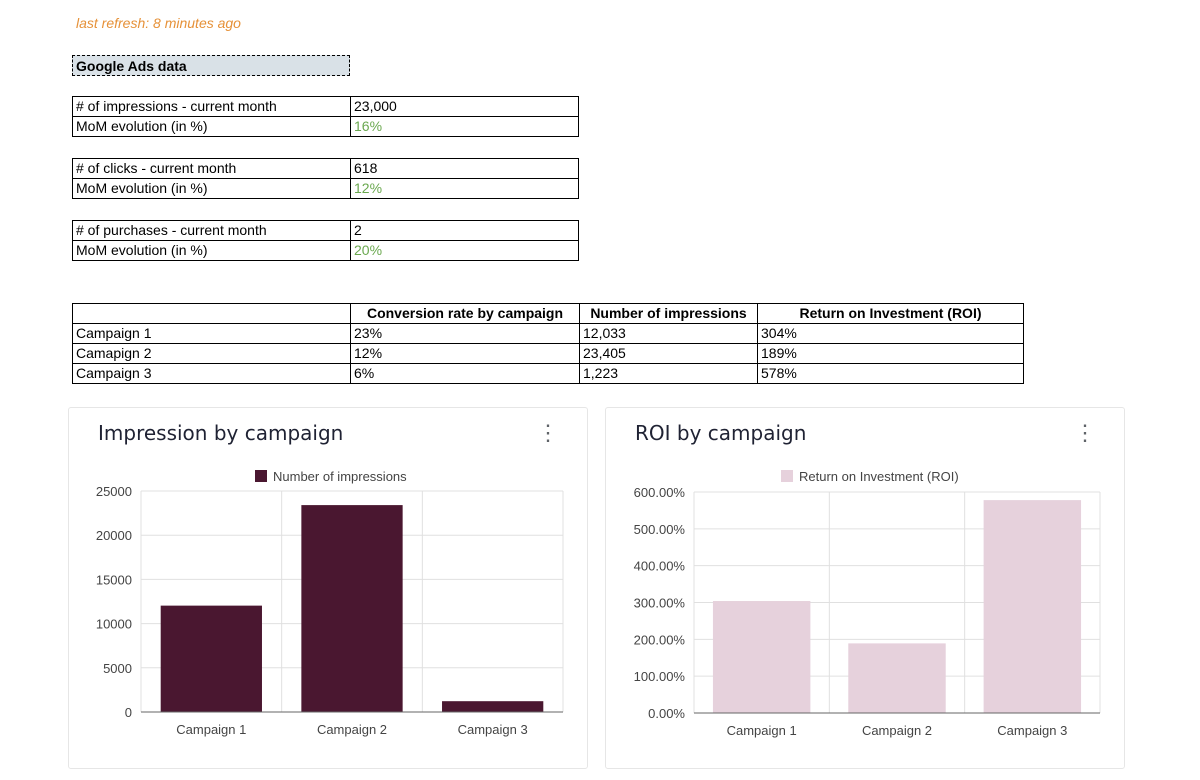 This screenshot has width=1200, height=780. I want to click on table-row: Campaign 3 6% 1,223 578%, so click(548, 373).